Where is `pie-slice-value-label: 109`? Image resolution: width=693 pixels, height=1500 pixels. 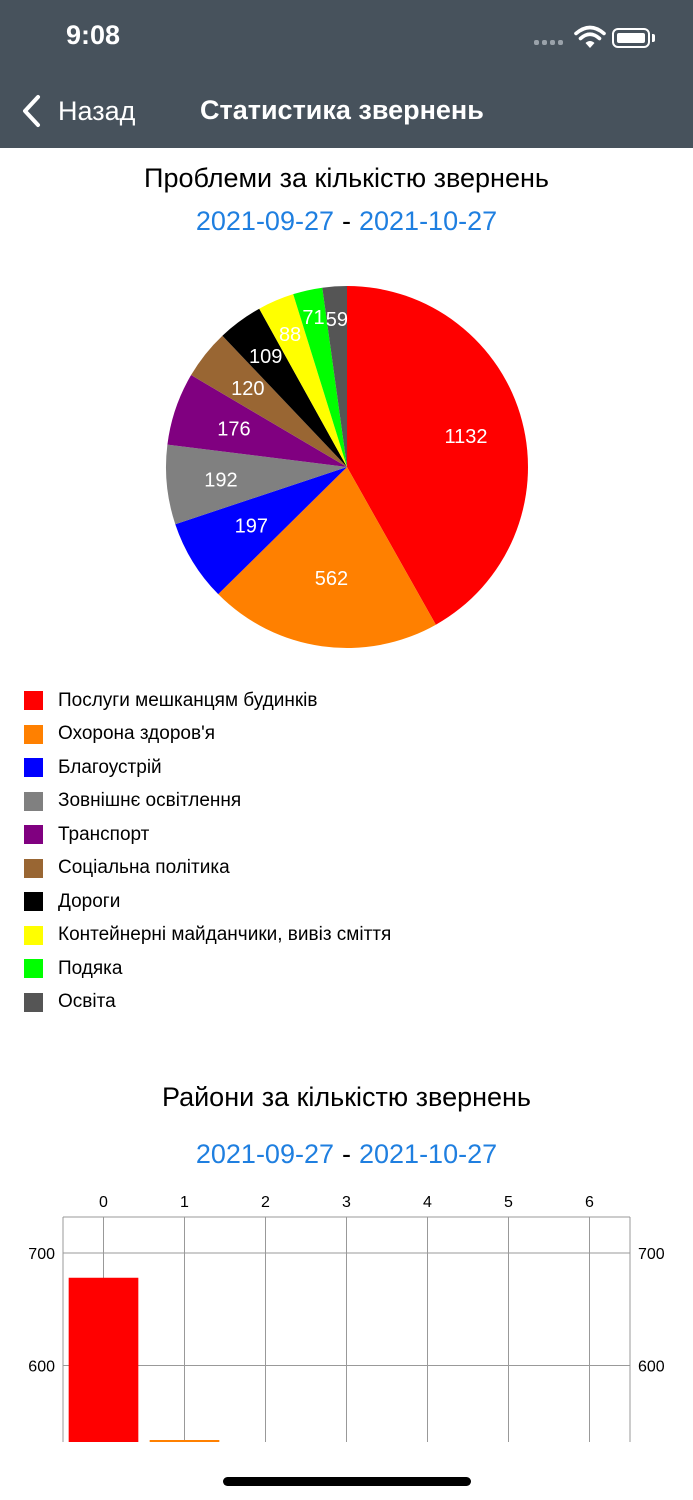 pie-slice-value-label: 109 is located at coordinates (265, 357).